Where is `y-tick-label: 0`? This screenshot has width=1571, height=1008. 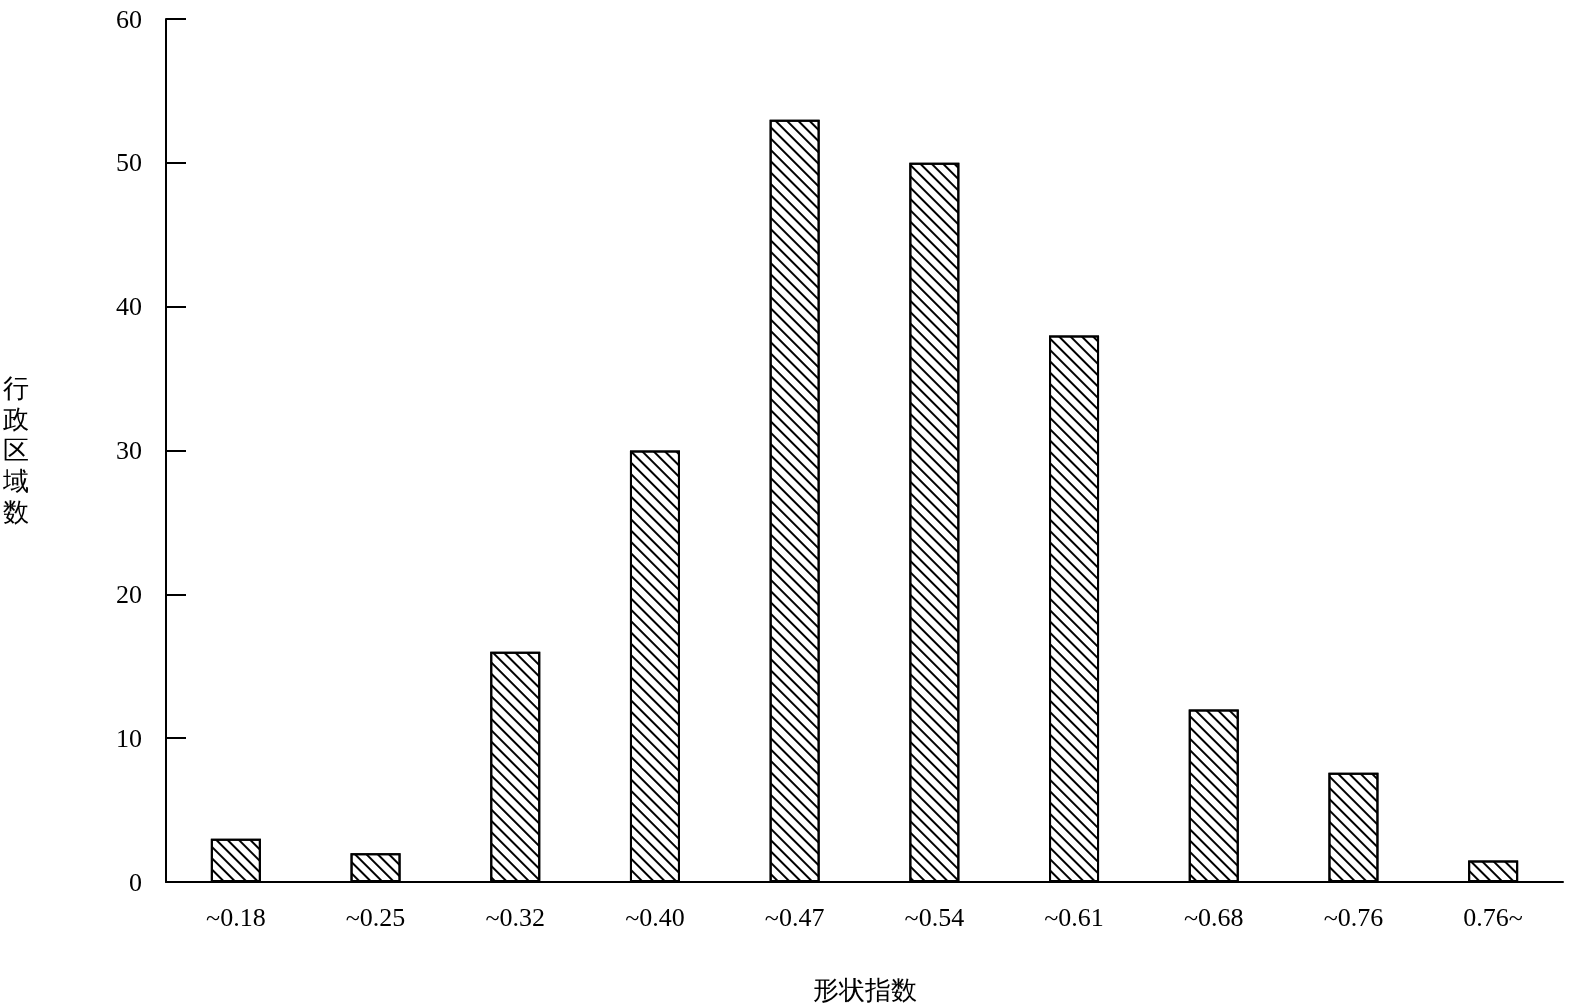
y-tick-label: 0 is located at coordinates (135, 882).